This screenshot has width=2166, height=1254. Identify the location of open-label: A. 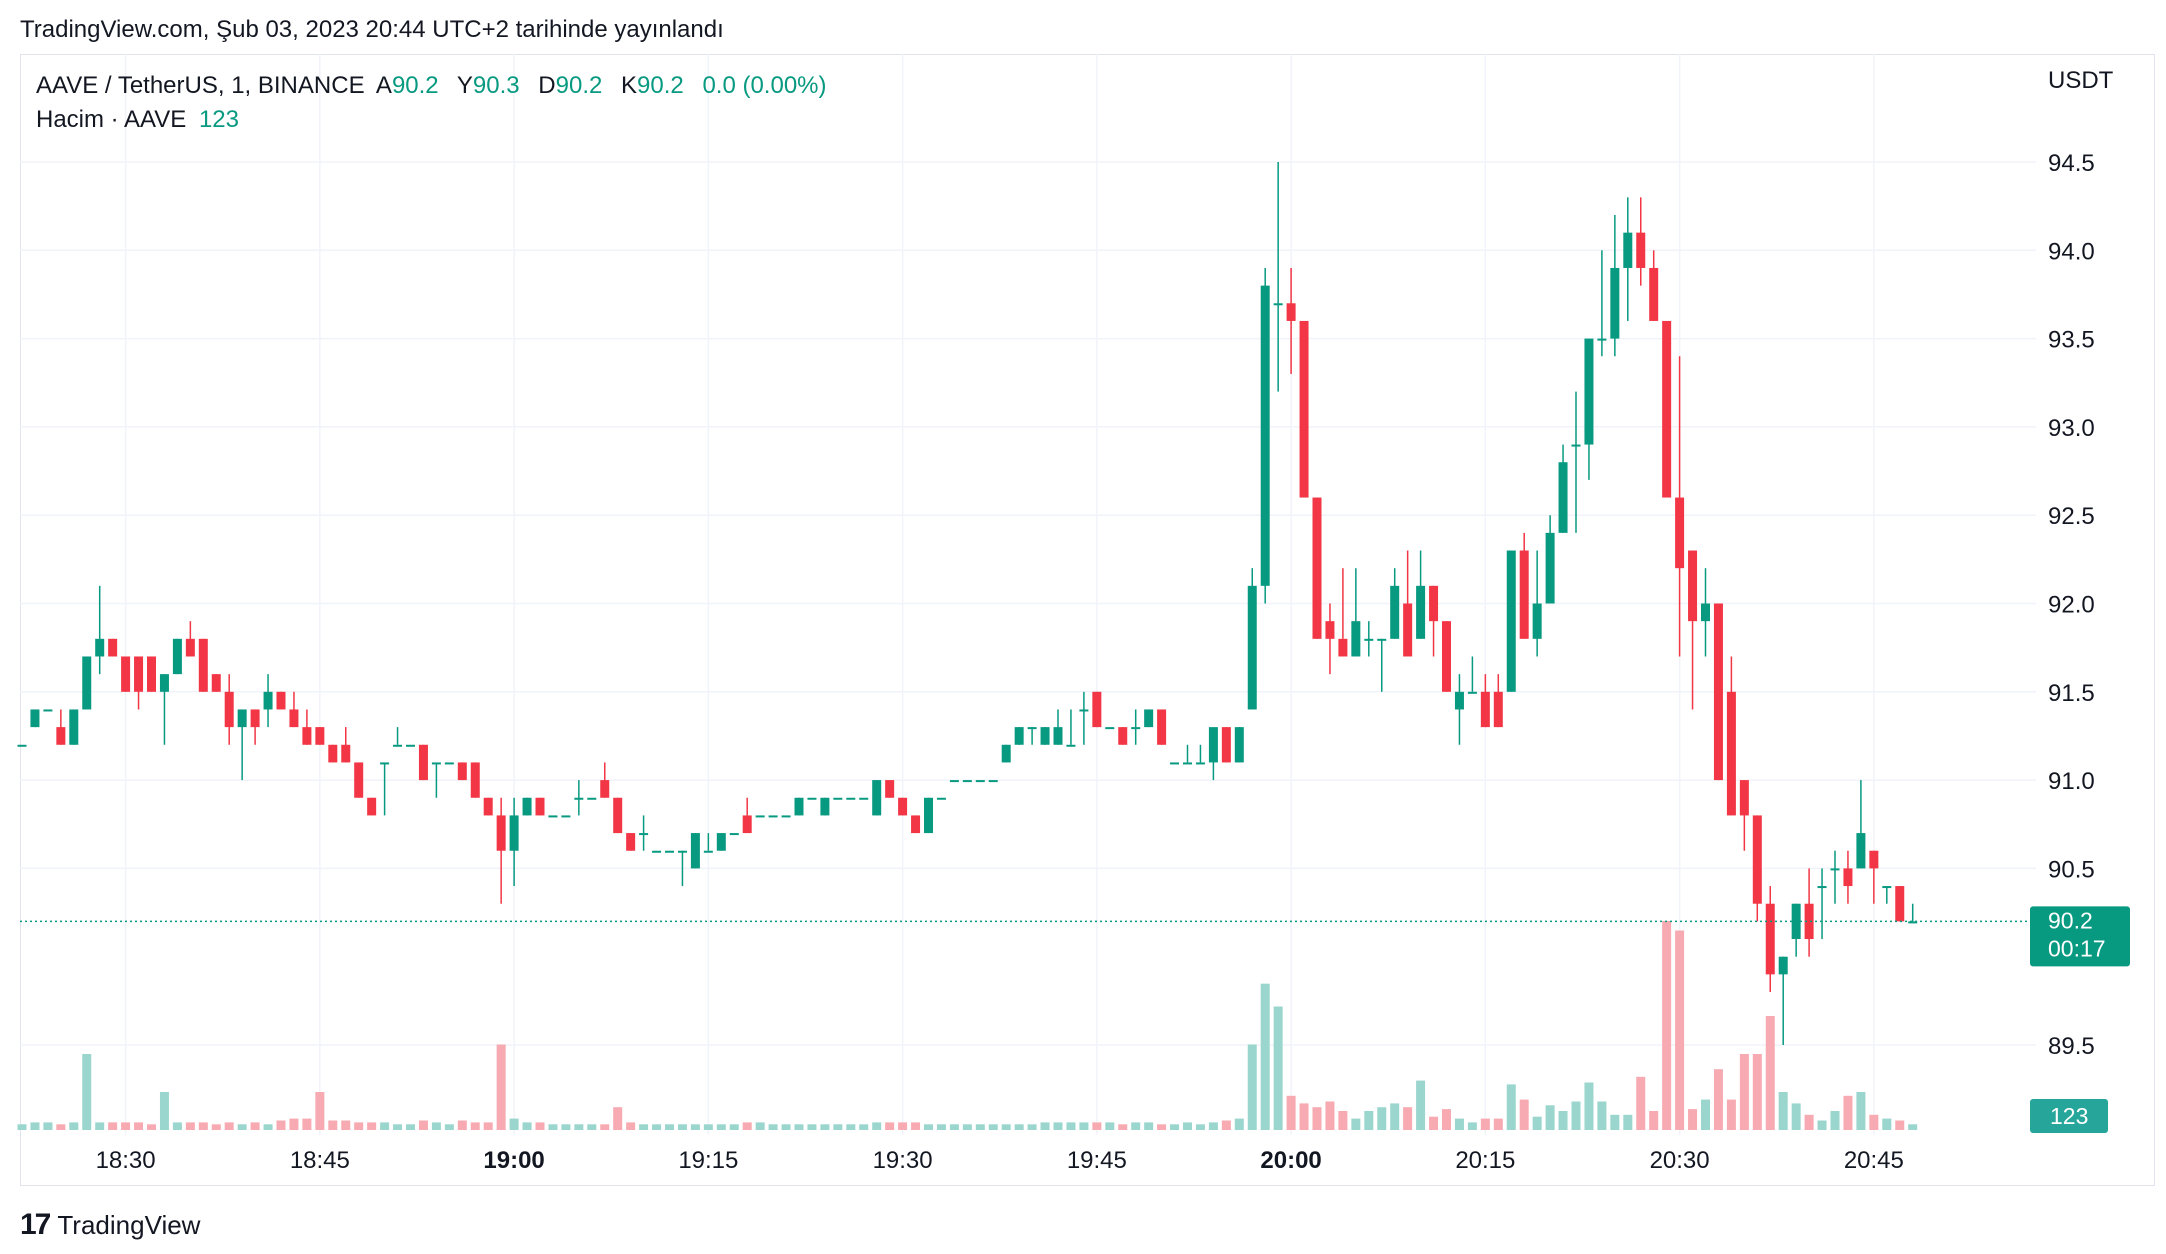
(383, 85).